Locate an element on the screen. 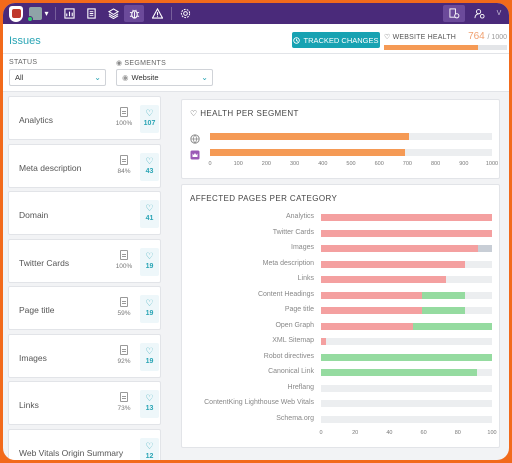 The width and height of the screenshot is (512, 463). website-health-label: ♡ WEBSITE HEALTH is located at coordinates (420, 37).